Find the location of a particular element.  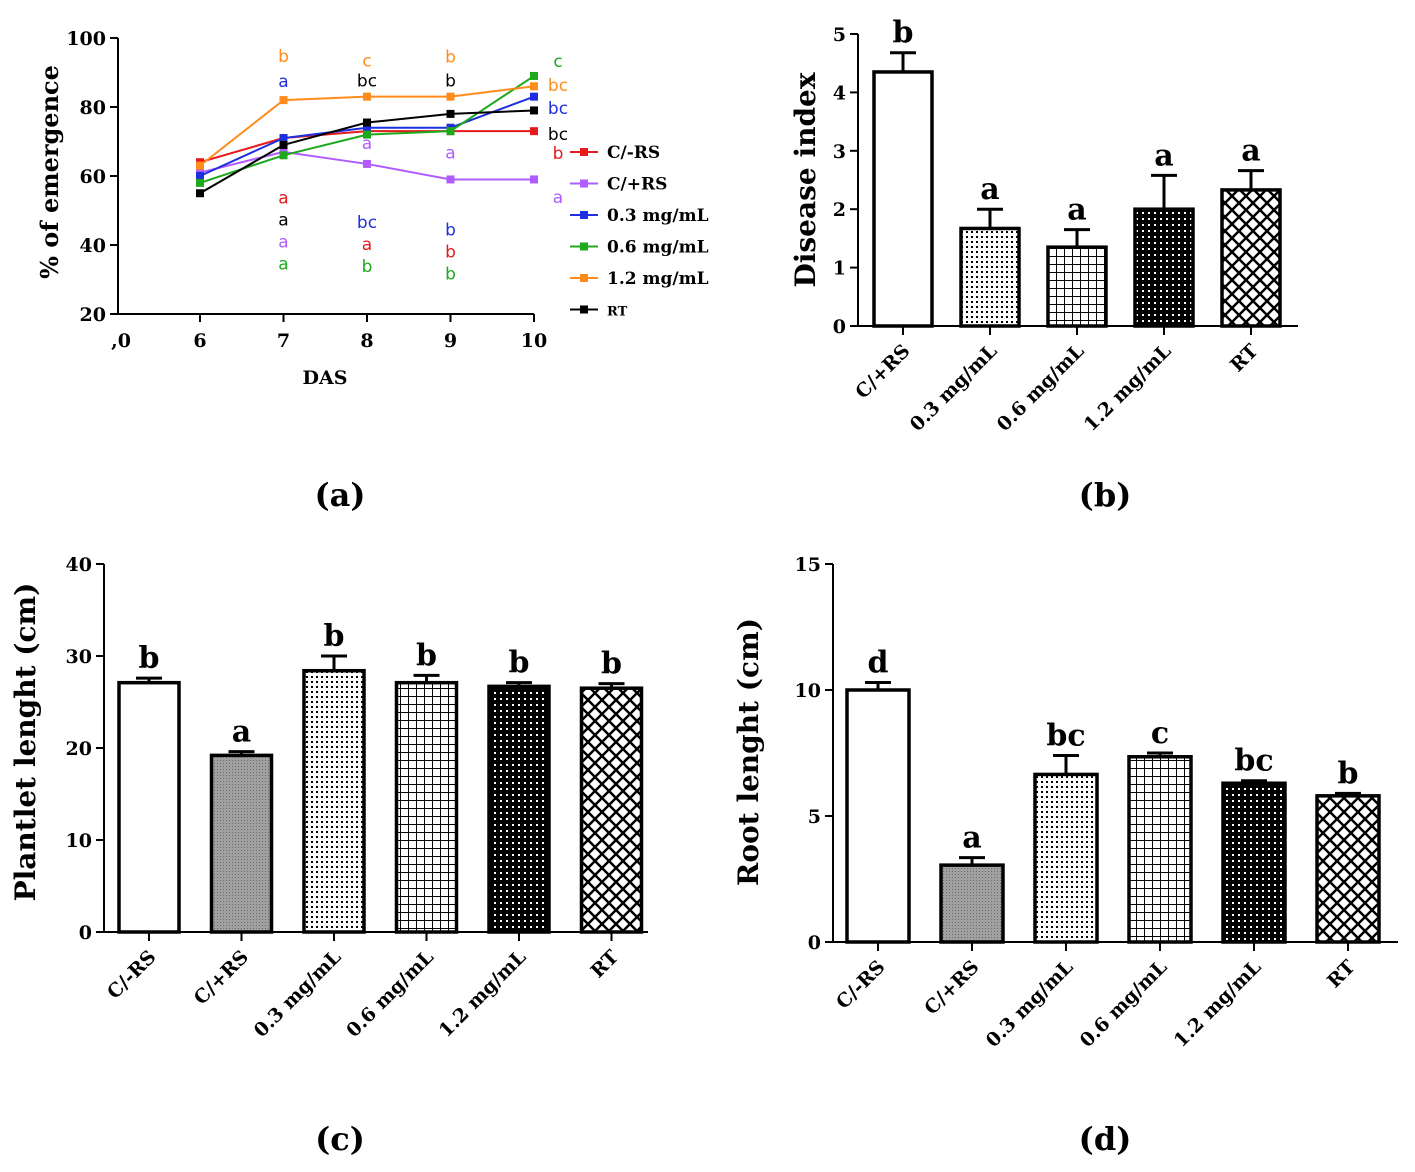

sig-letter-0-3-mg-ml: bc is located at coordinates (558, 109).